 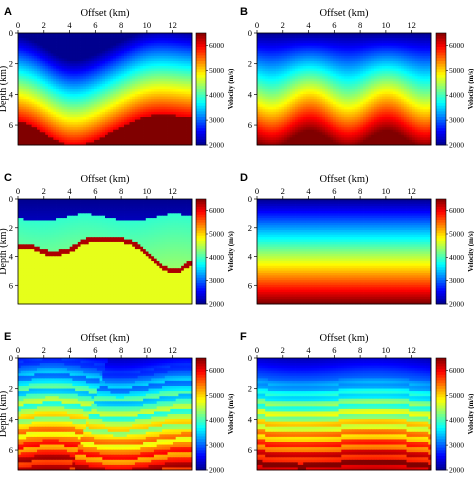 What do you see at coordinates (69, 25) in the screenshot?
I see `x-tick-label: 4` at bounding box center [69, 25].